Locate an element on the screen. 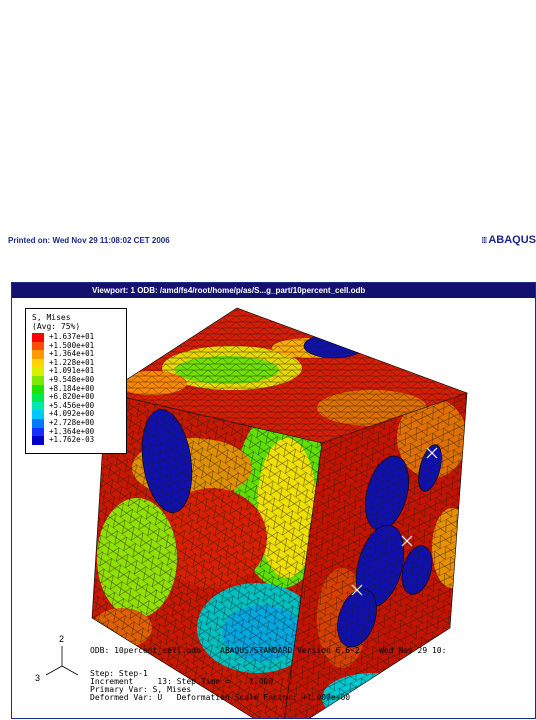  legend-row: +1.364e+00 is located at coordinates (78, 431).